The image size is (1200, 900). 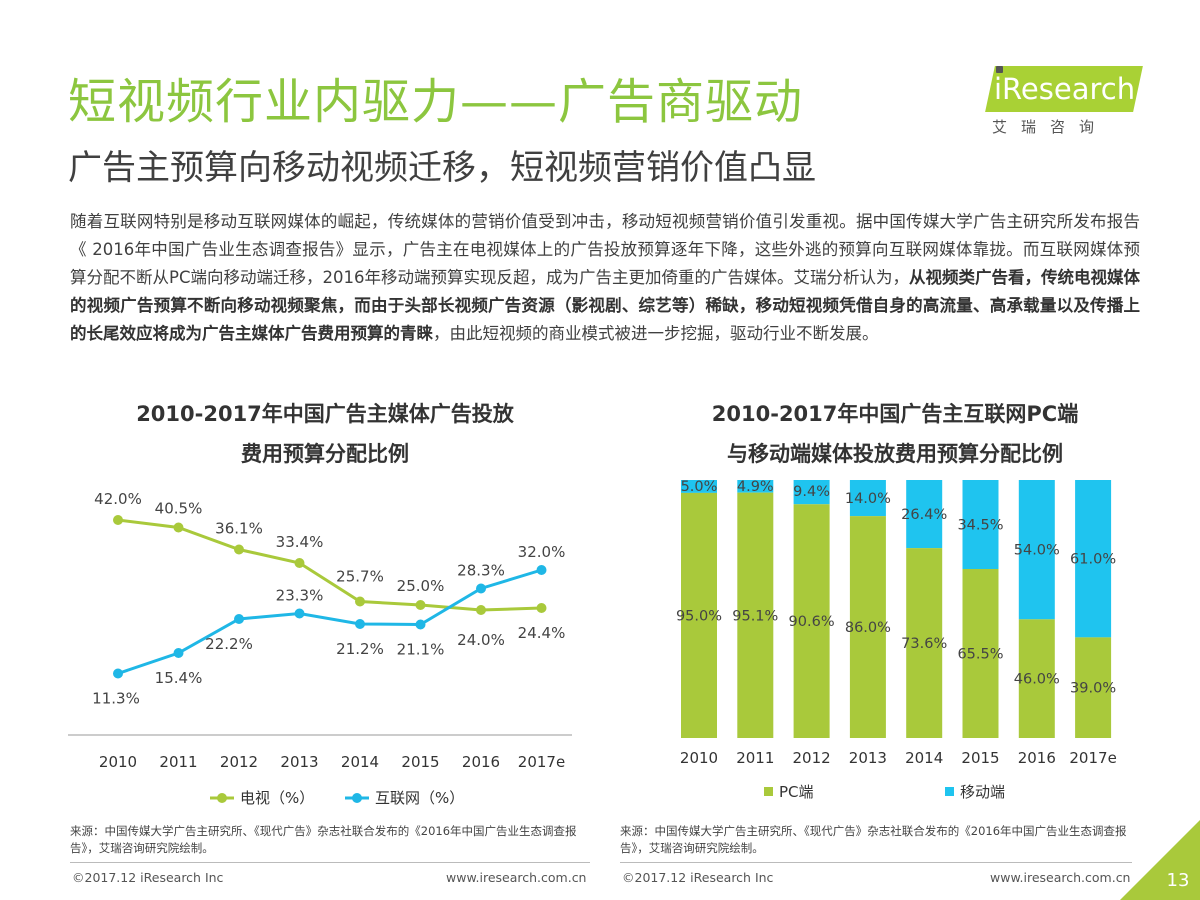 I want to click on bar-label-pc-2017e: 39.0%, so click(x=1093, y=689).